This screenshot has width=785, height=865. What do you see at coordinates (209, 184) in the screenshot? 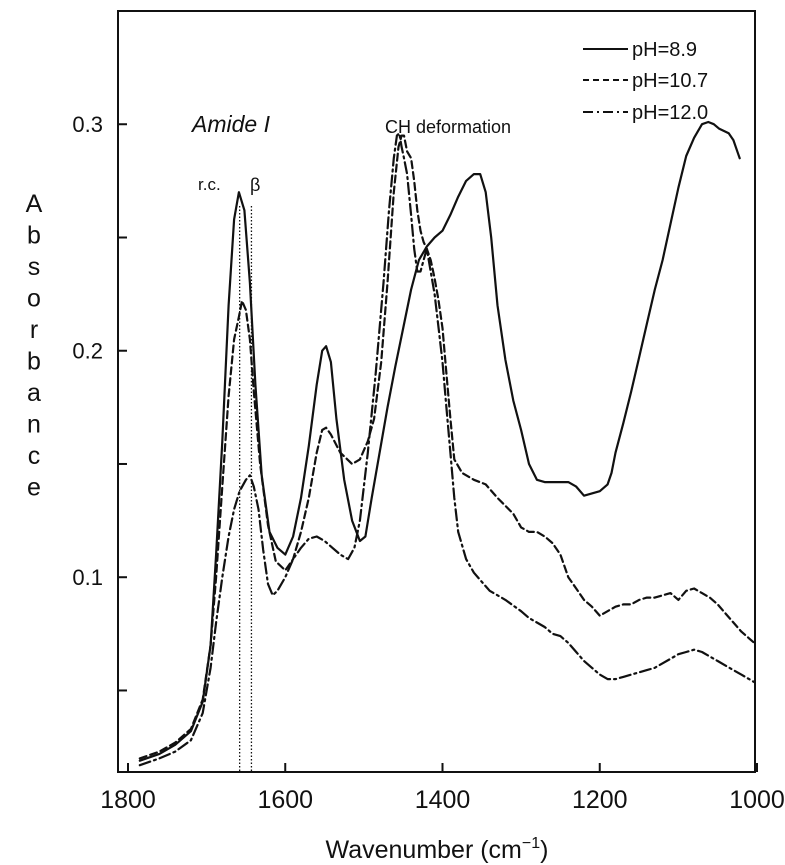
I see `annotation-random-coil: r.c.` at bounding box center [209, 184].